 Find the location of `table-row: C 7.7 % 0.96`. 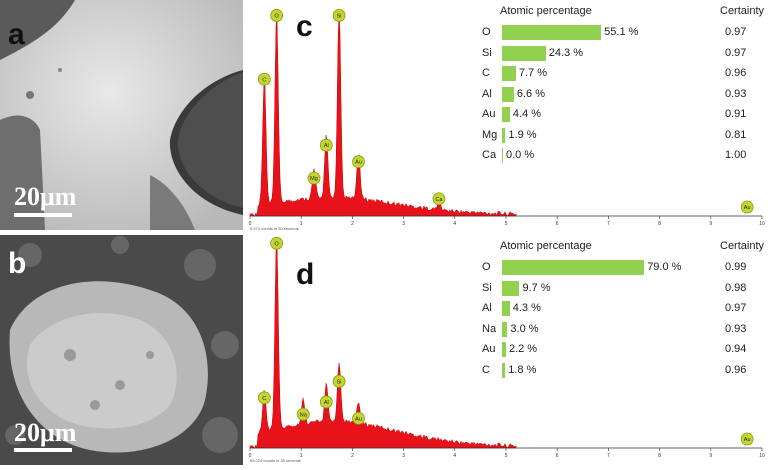

table-row: C 7.7 % 0.96 is located at coordinates (623, 74).